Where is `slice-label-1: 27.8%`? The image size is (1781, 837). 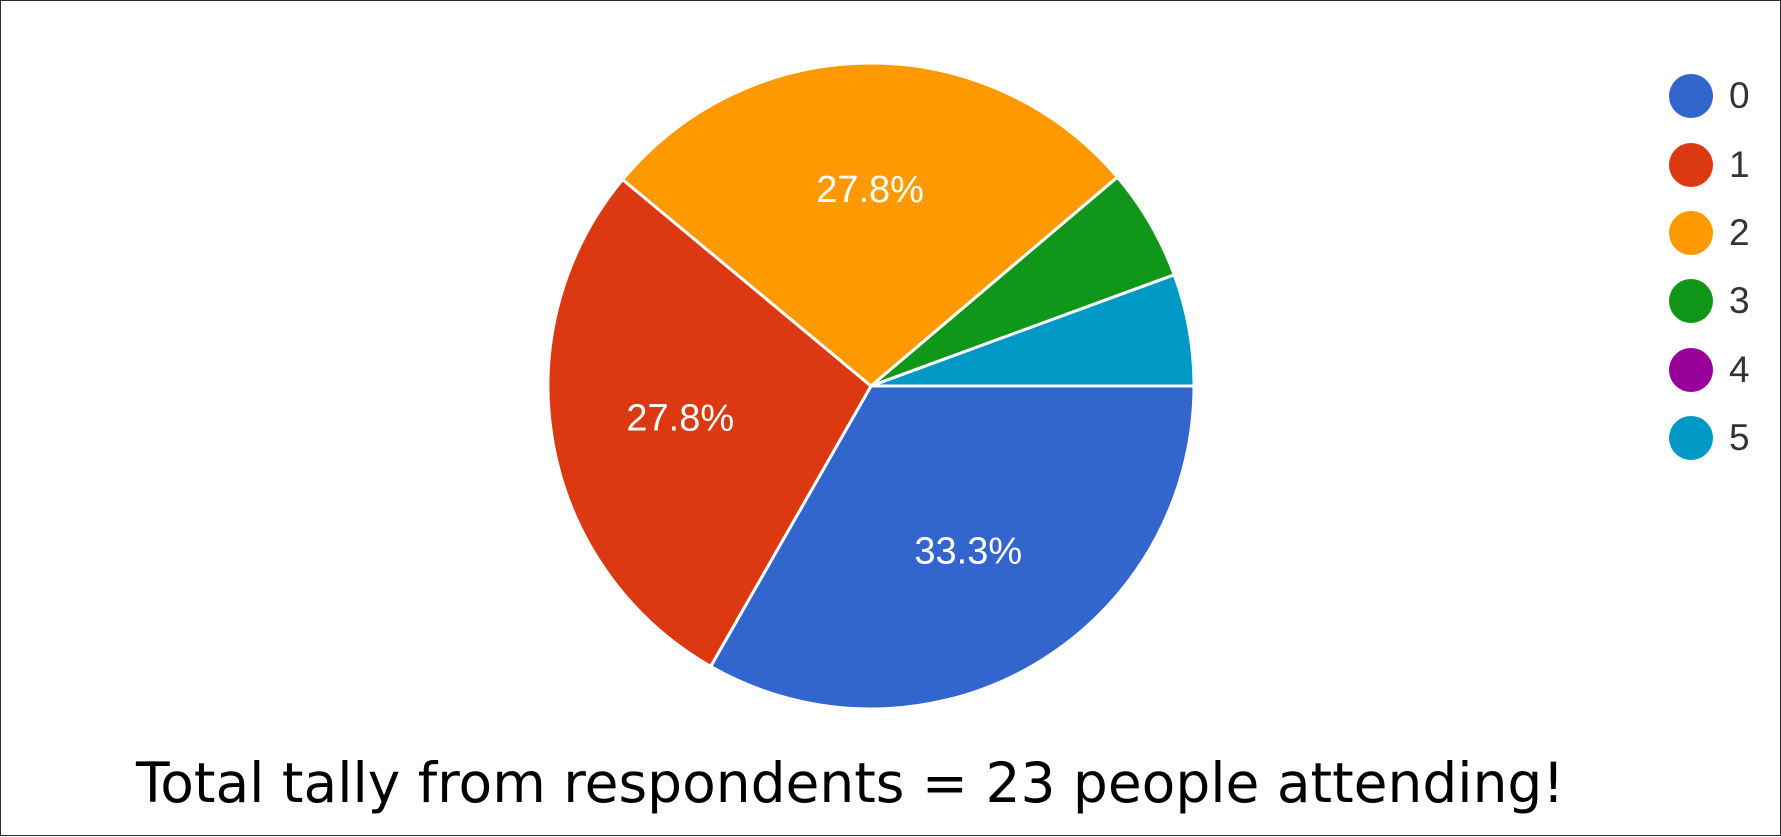 slice-label-1: 27.8% is located at coordinates (680, 419).